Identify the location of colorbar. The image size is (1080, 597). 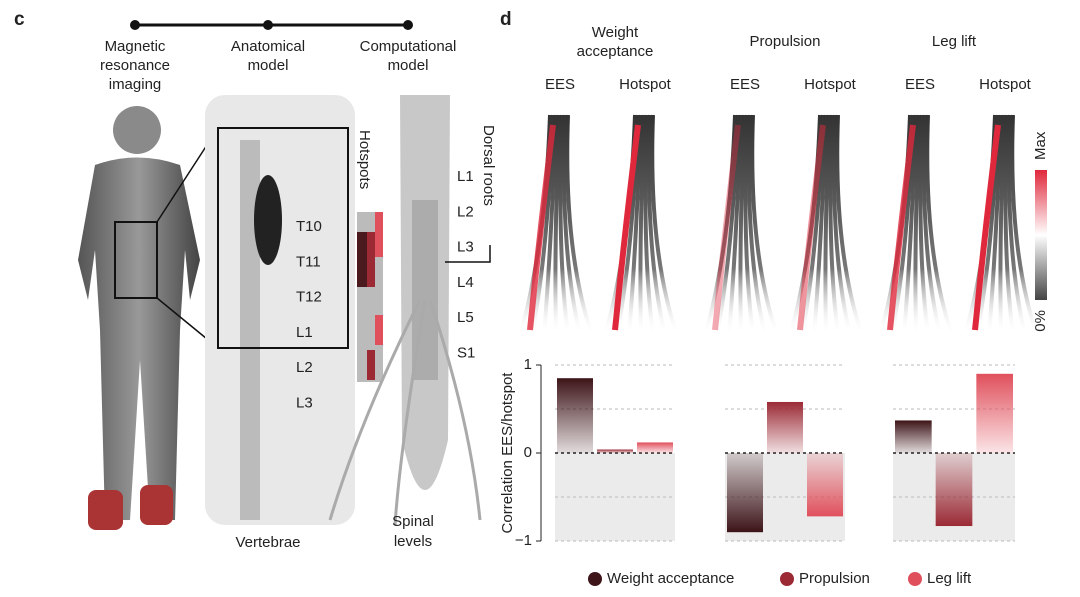
(1041, 235).